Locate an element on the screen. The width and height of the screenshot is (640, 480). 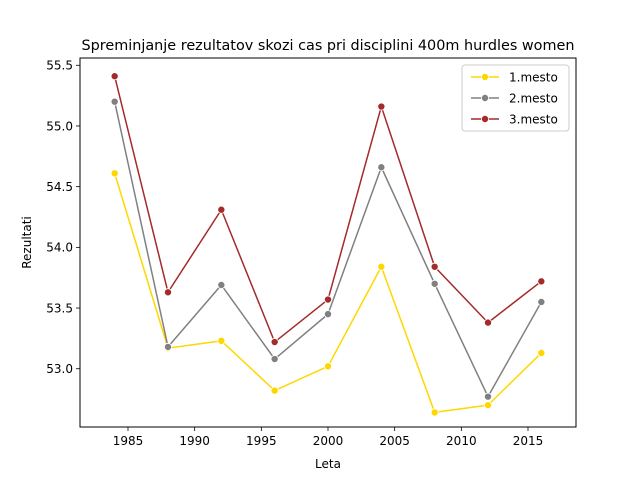
y-tick-label: 55.0 is located at coordinates (59, 126).